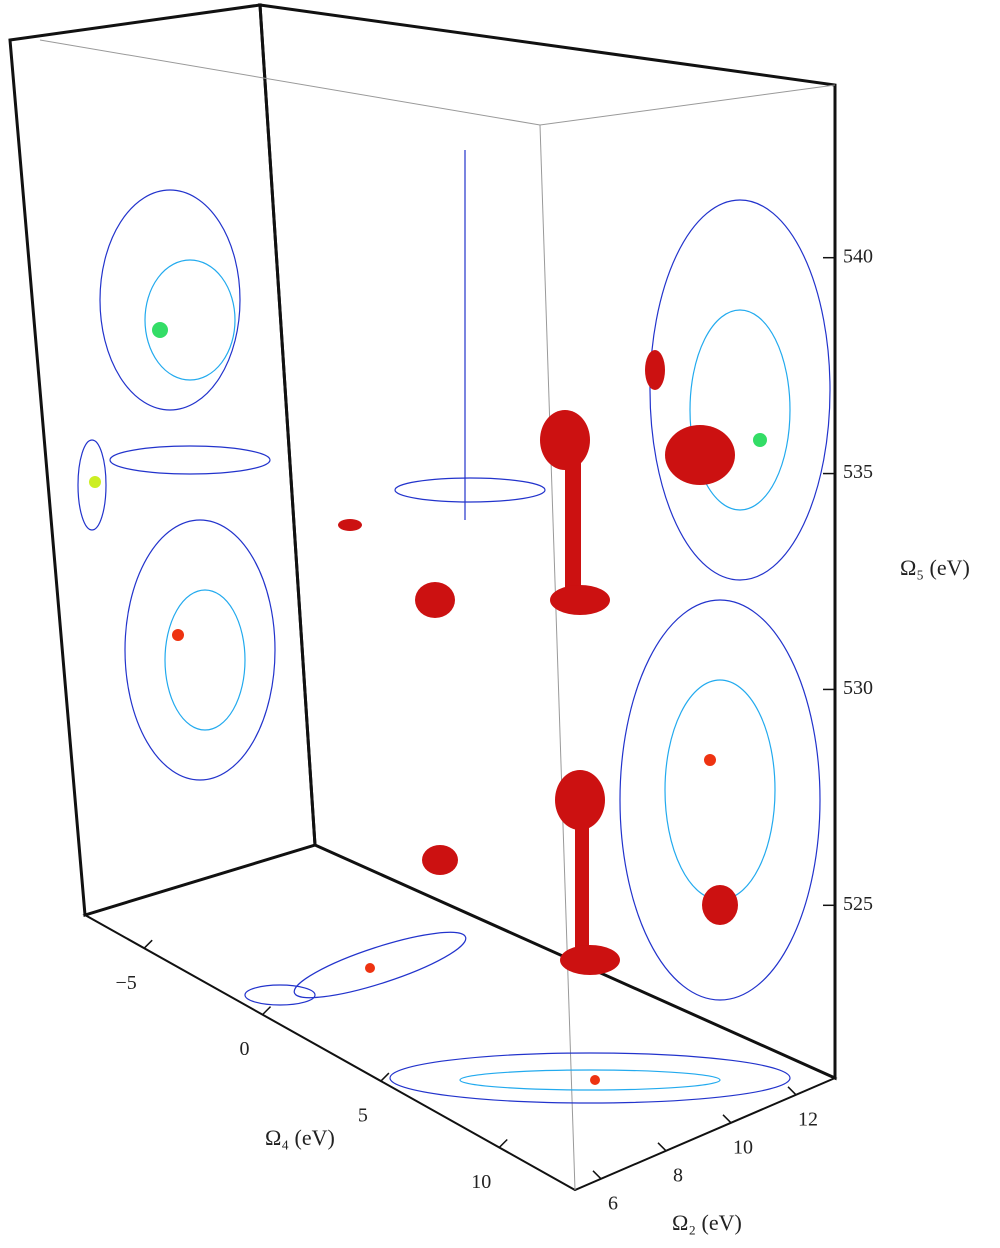  Describe the element at coordinates (613, 1203) in the screenshot. I see `y-tick-label: 6` at that location.